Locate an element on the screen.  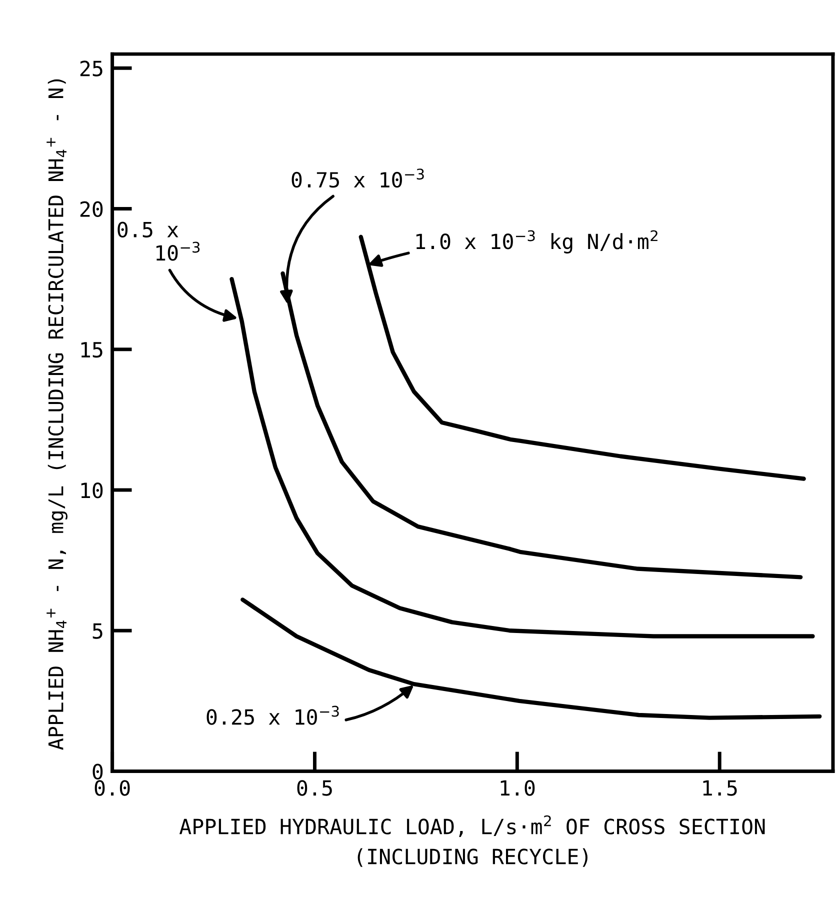
x-tick-label: 0.5 is located at coordinates (314, 788).